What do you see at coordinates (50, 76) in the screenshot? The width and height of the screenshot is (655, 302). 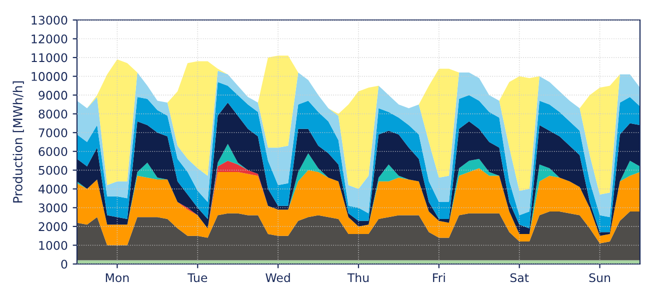 I see `y-tick-label: 10000` at bounding box center [50, 76].